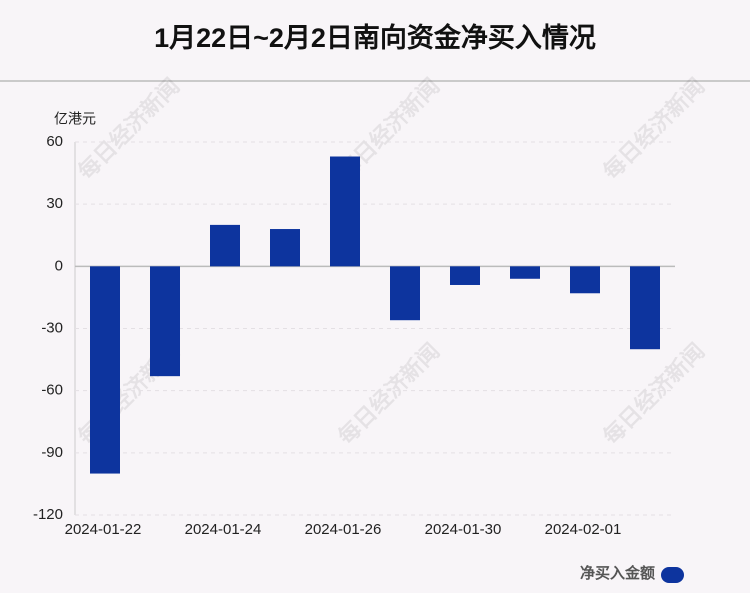 This screenshot has height=593, width=750. I want to click on legend-label: 净买入金额, so click(617, 573).